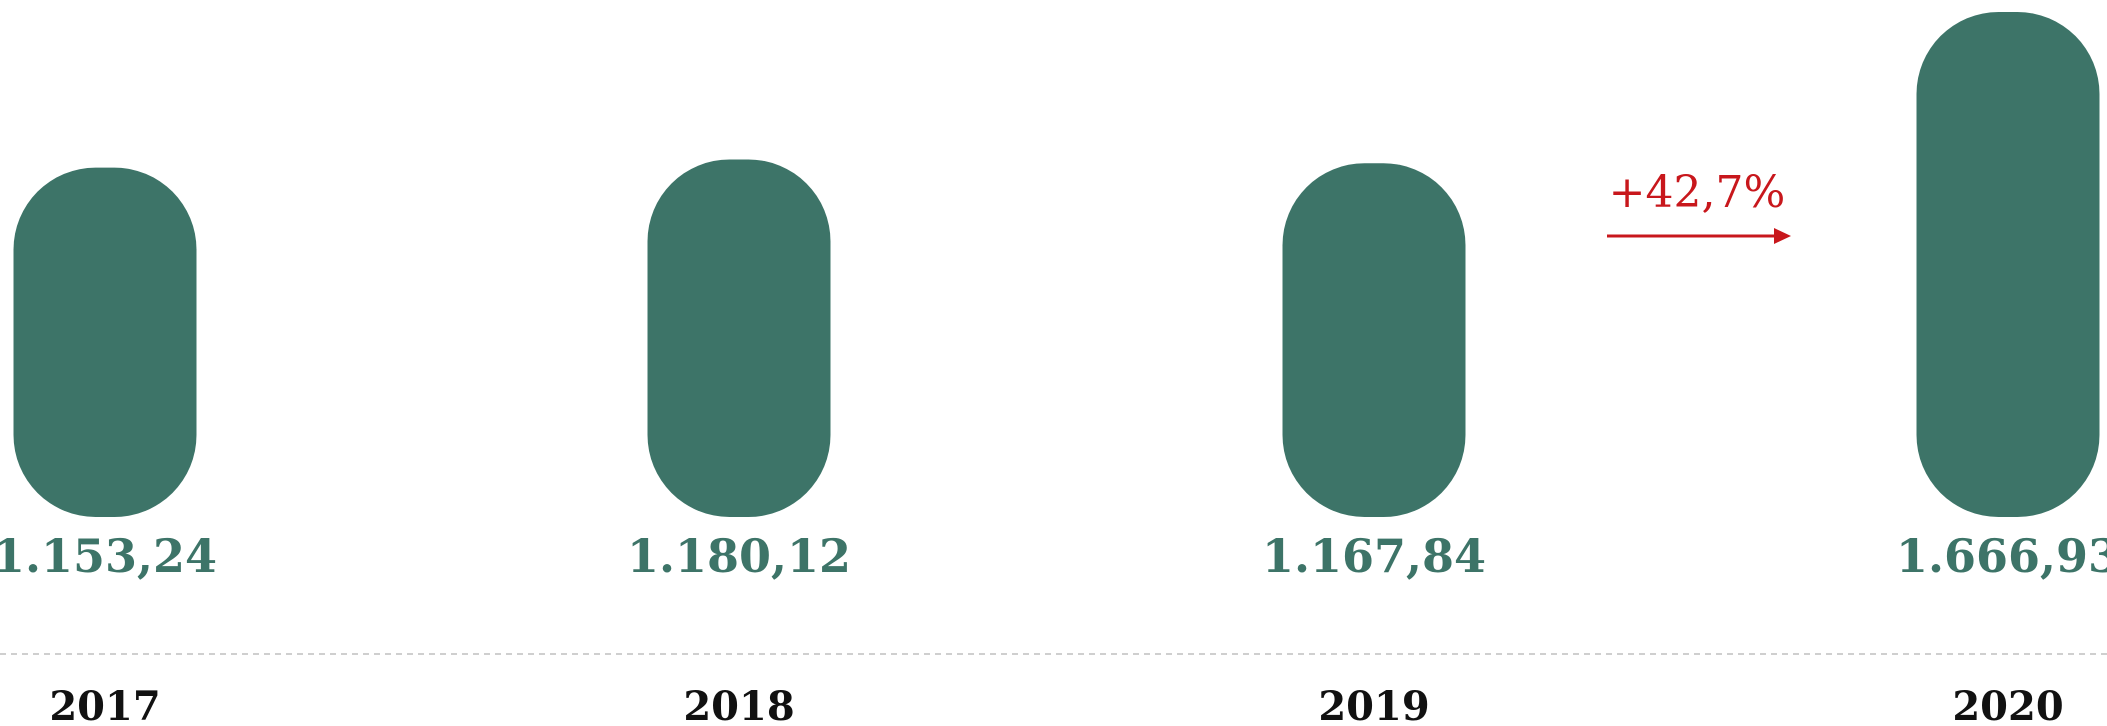 Image resolution: width=2107 pixels, height=726 pixels. Describe the element at coordinates (108, 556) in the screenshot. I see `value-label: 1.153,24` at that location.